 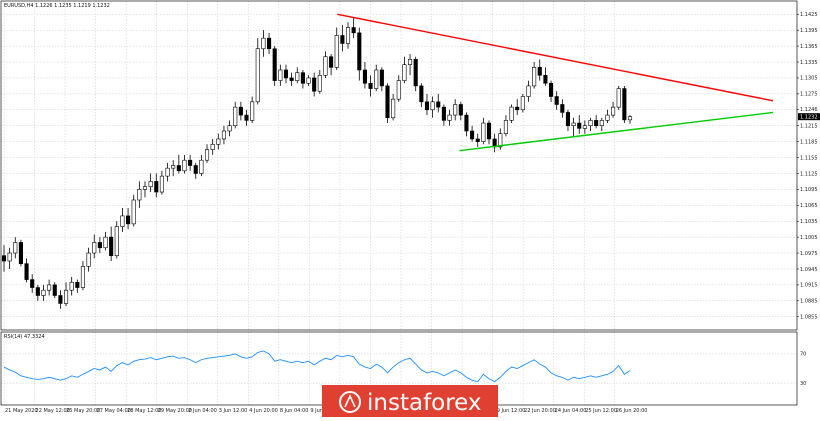 I want to click on time-tick-label: 28 May 12:00, so click(x=144, y=411).